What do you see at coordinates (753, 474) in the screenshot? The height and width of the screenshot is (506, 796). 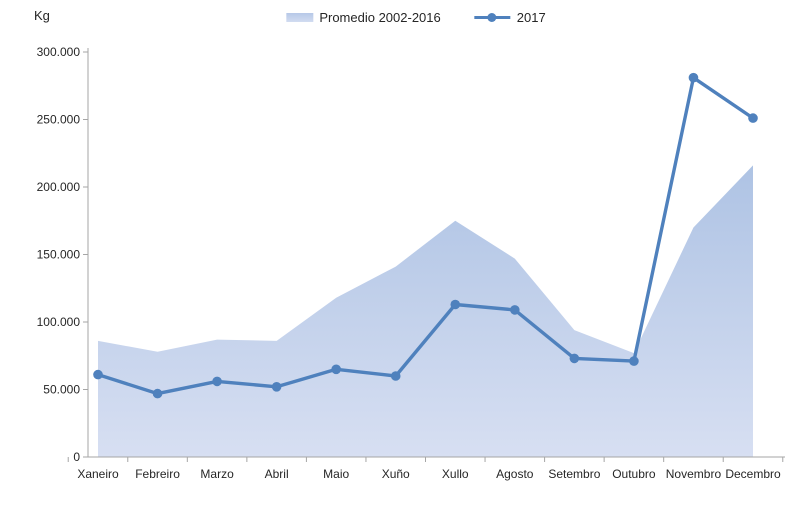 I see `x-category-label: Decembro` at bounding box center [753, 474].